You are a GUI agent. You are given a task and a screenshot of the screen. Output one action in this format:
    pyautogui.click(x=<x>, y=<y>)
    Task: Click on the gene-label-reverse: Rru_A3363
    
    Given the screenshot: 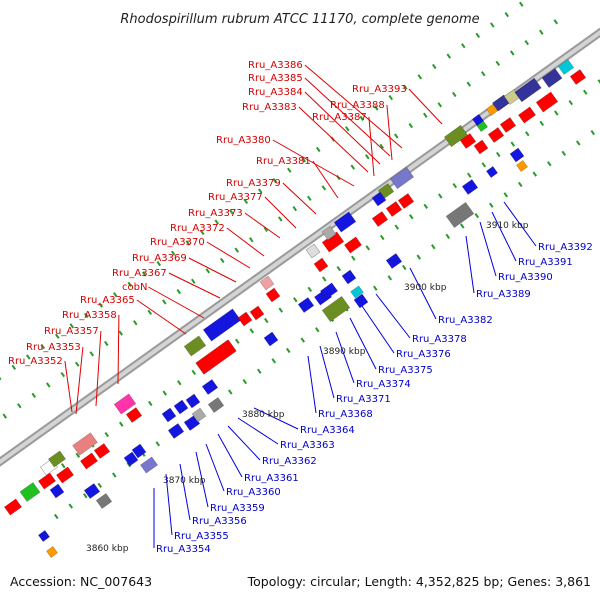 What is the action you would take?
    pyautogui.click(x=307, y=445)
    